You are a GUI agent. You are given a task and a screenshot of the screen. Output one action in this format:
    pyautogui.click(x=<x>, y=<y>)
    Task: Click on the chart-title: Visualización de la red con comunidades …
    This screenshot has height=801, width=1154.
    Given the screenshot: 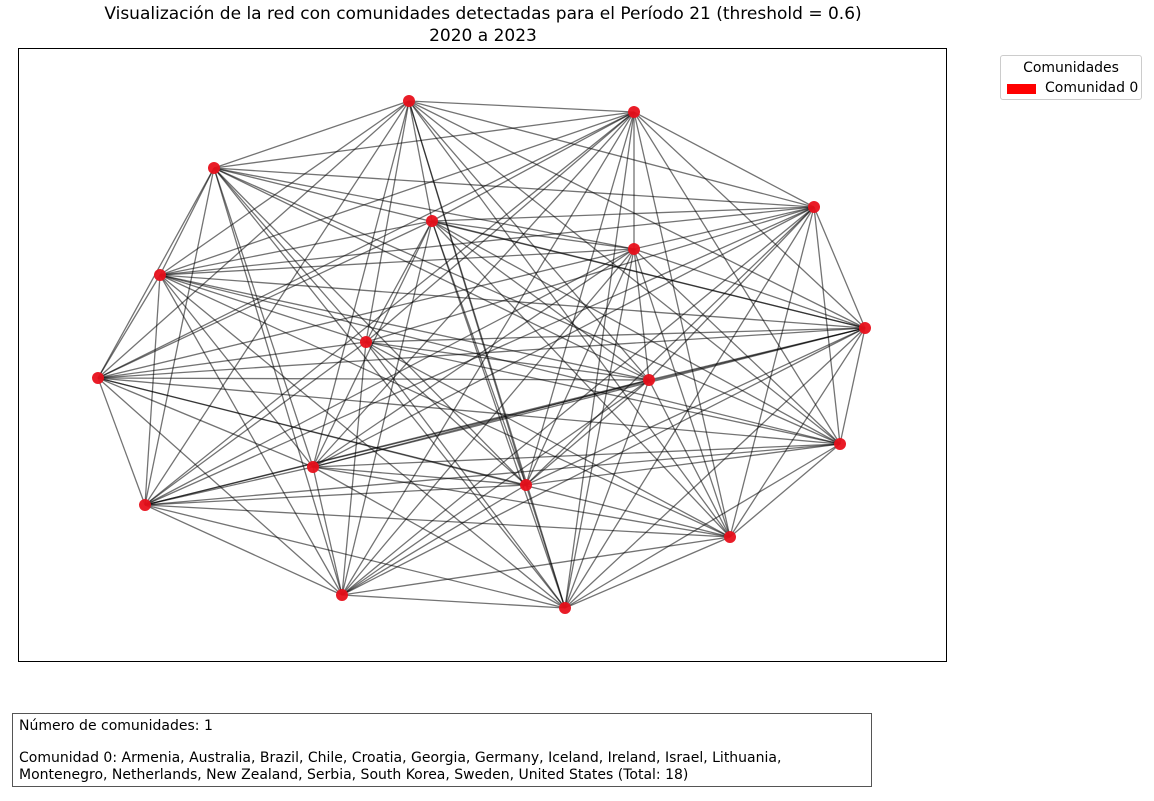 What is the action you would take?
    pyautogui.click(x=483, y=25)
    